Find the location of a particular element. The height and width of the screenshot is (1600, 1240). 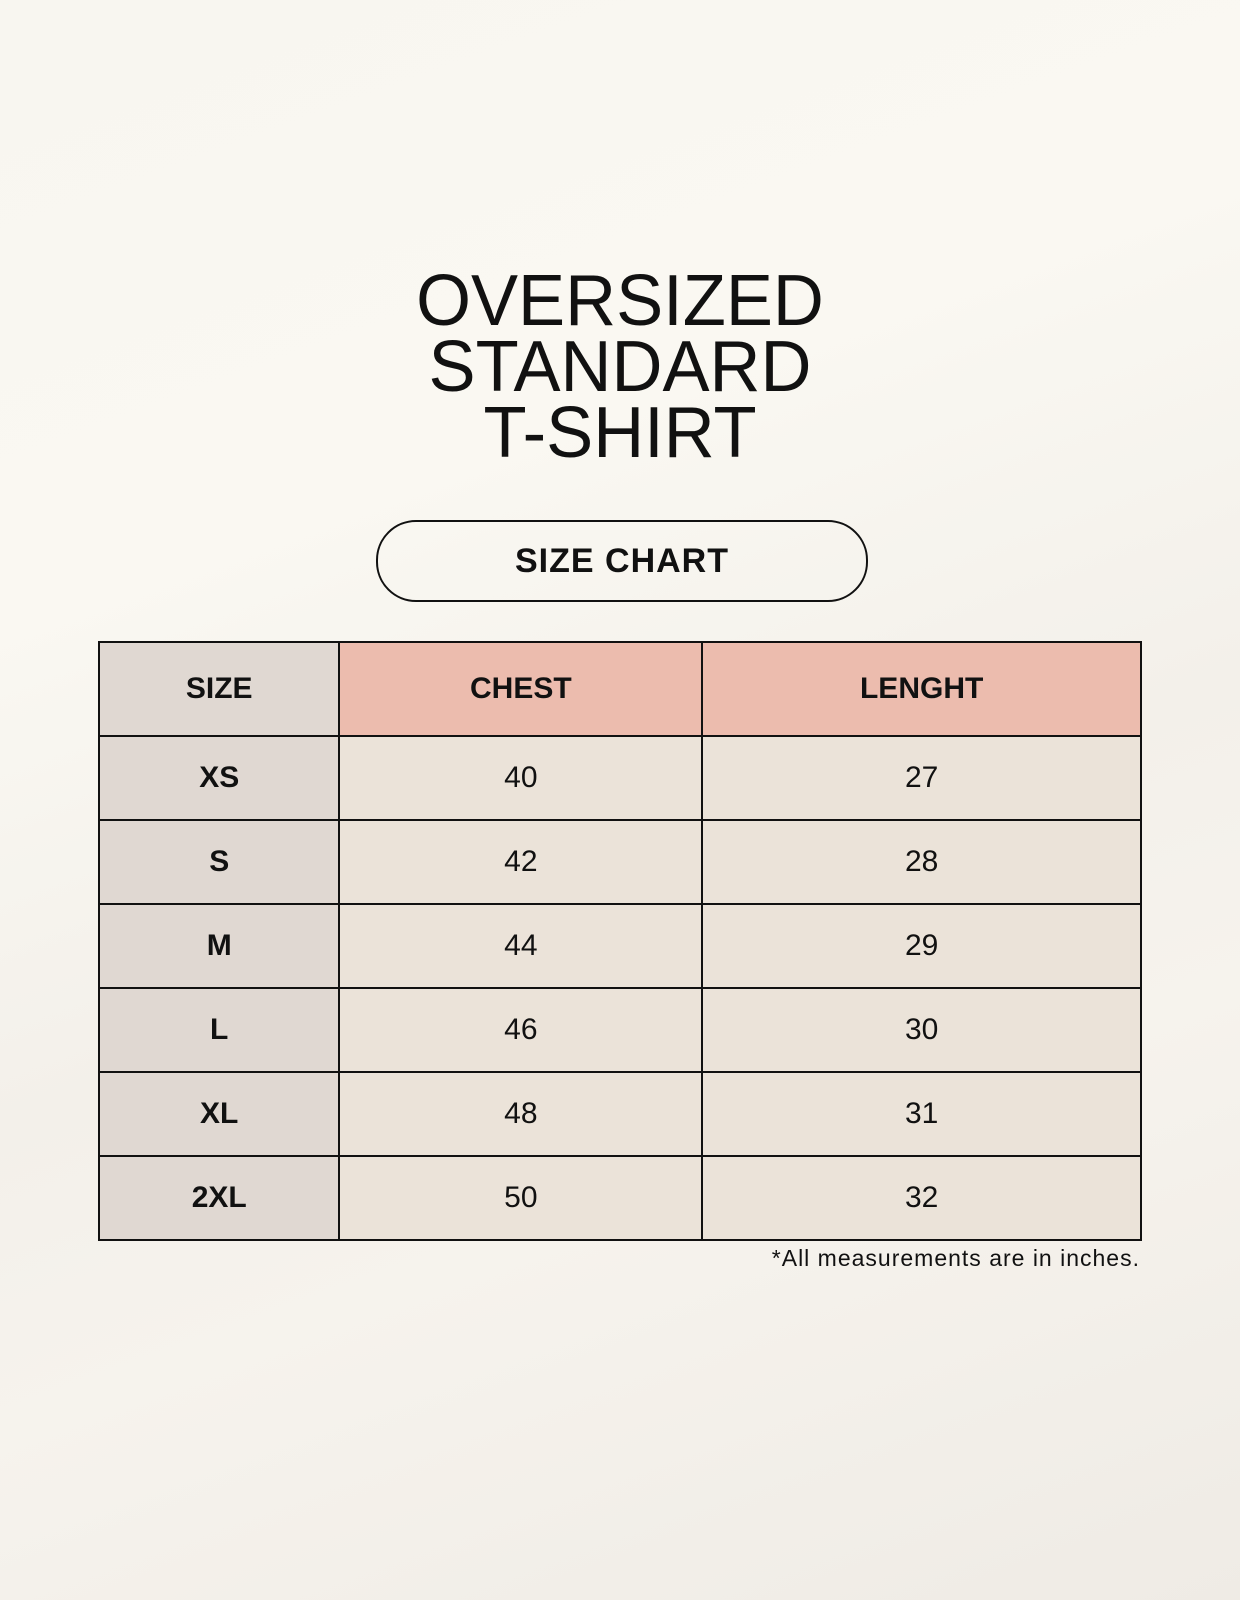

table-row: L 46 30 is located at coordinates (619, 1030).